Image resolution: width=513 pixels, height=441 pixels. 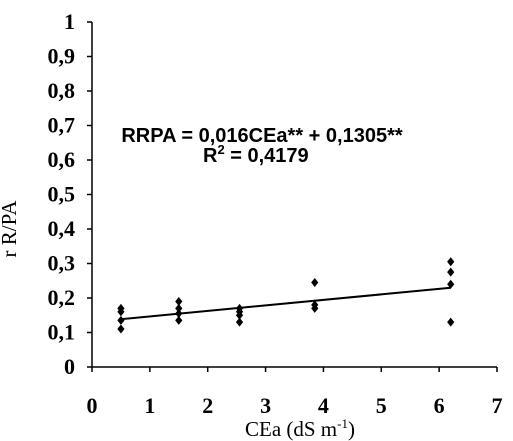 I want to click on x-tick-label: 4, so click(x=323, y=405).